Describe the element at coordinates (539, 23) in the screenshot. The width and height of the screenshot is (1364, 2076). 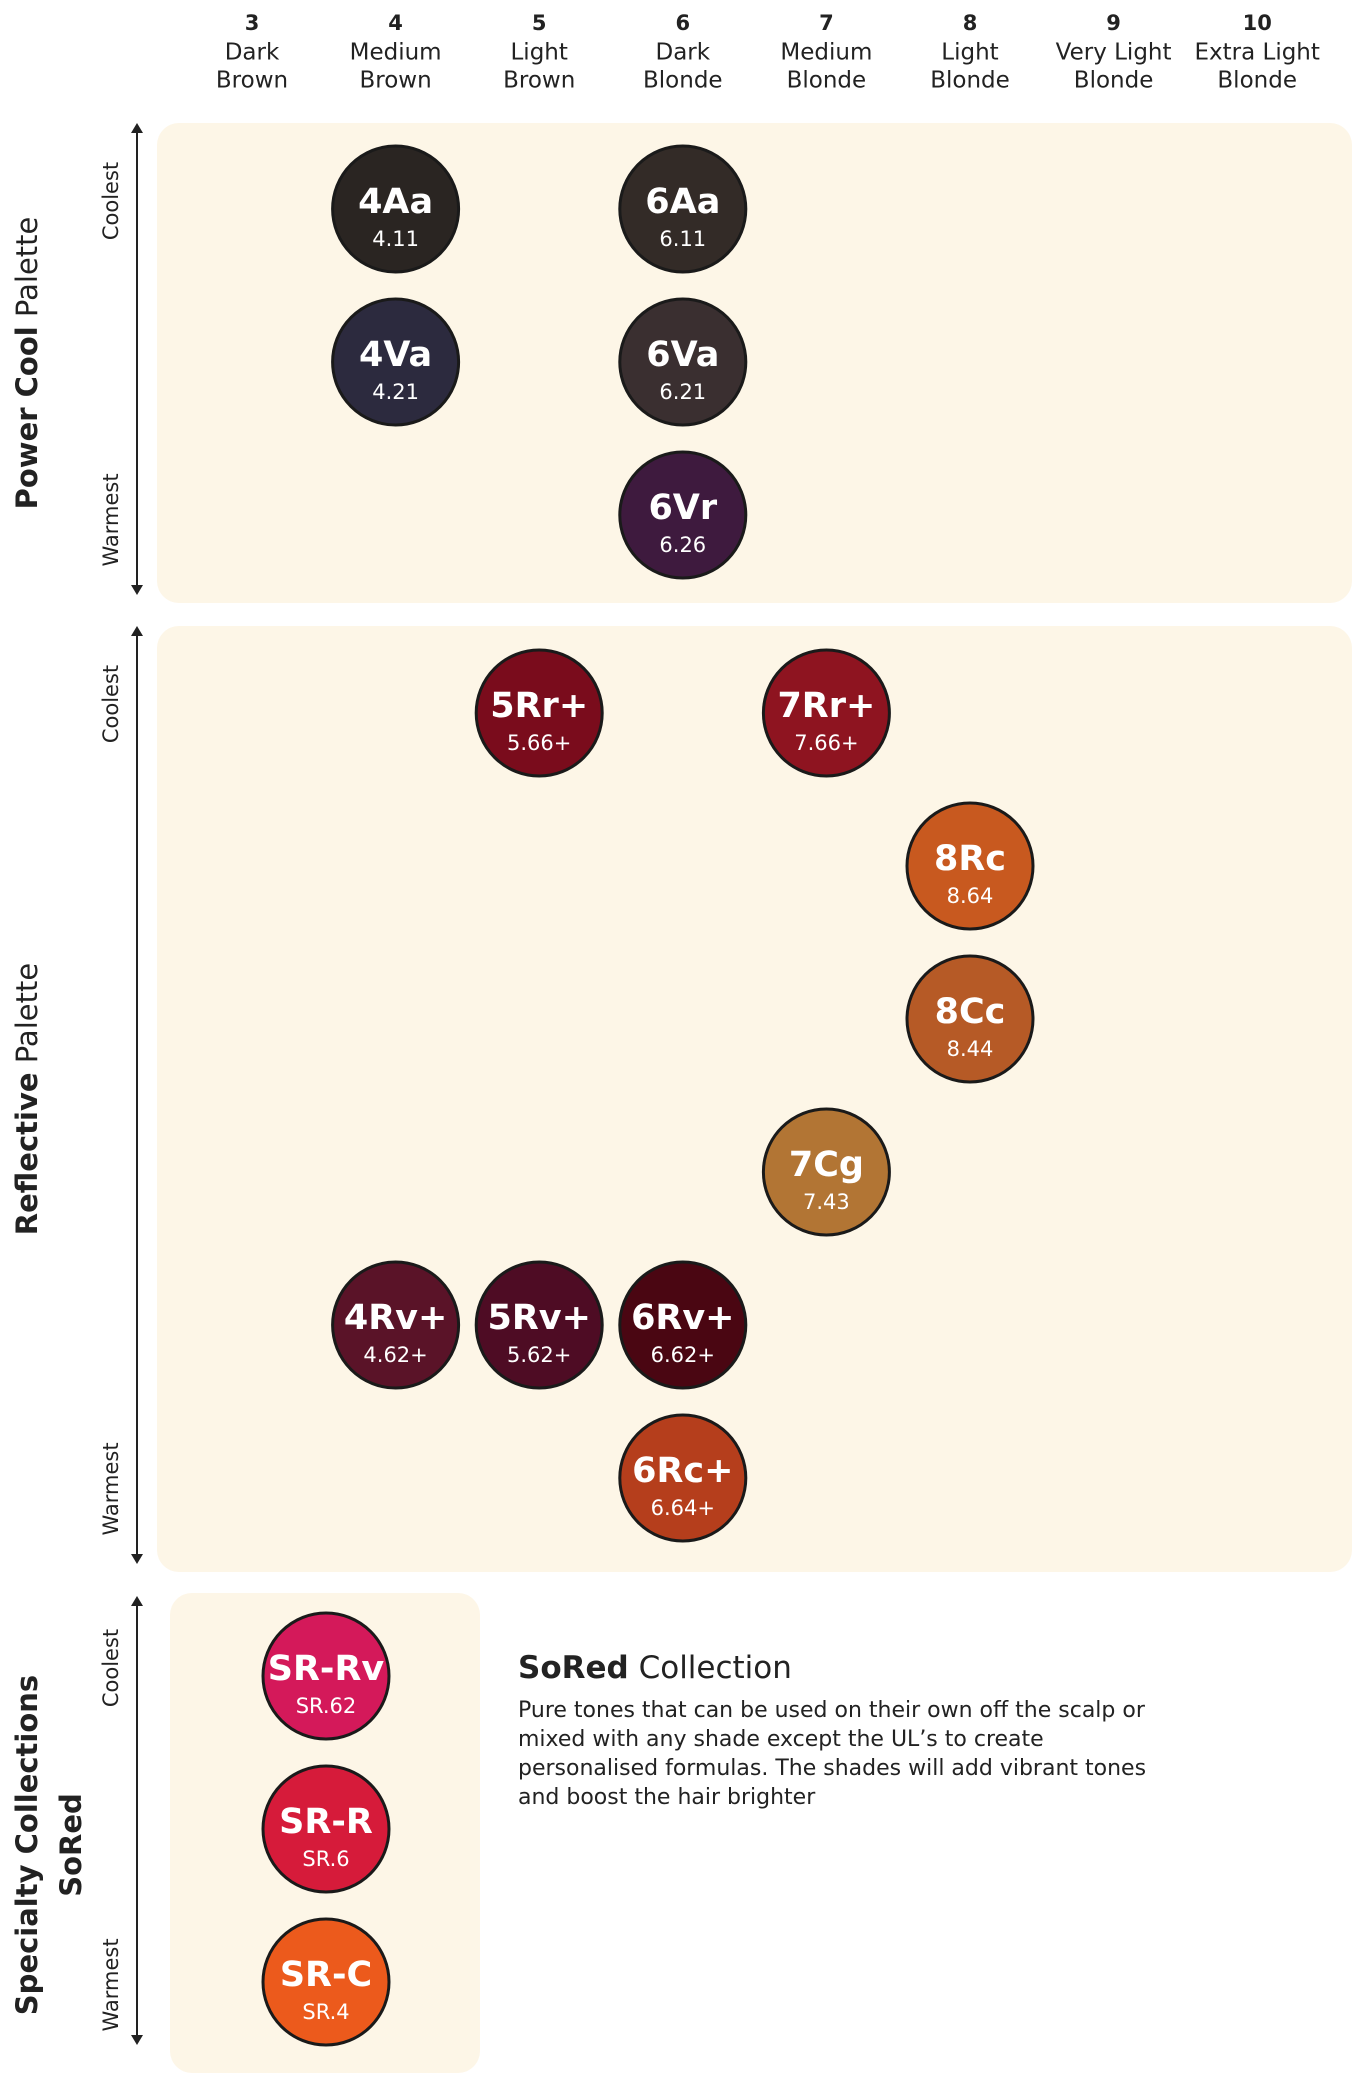
I see `column-number: 5` at that location.